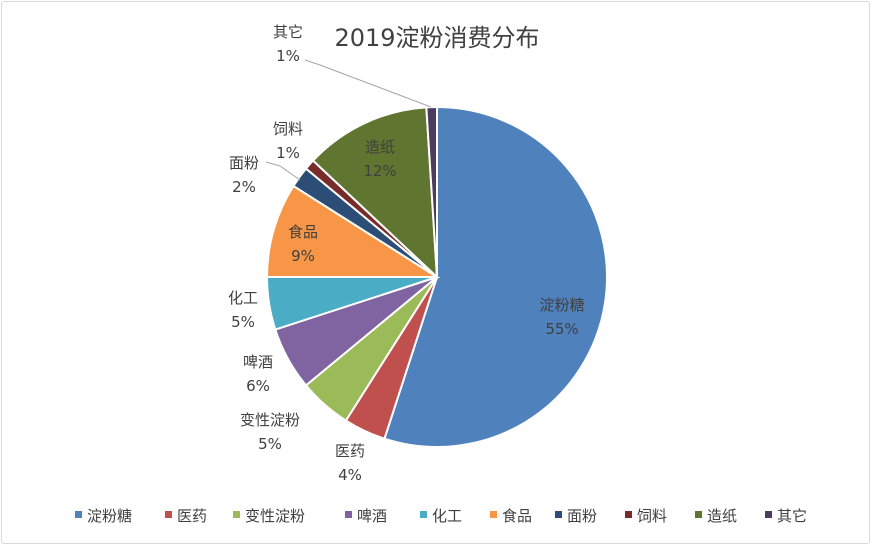  Describe the element at coordinates (792, 516) in the screenshot. I see `legend-label: 其它` at that location.